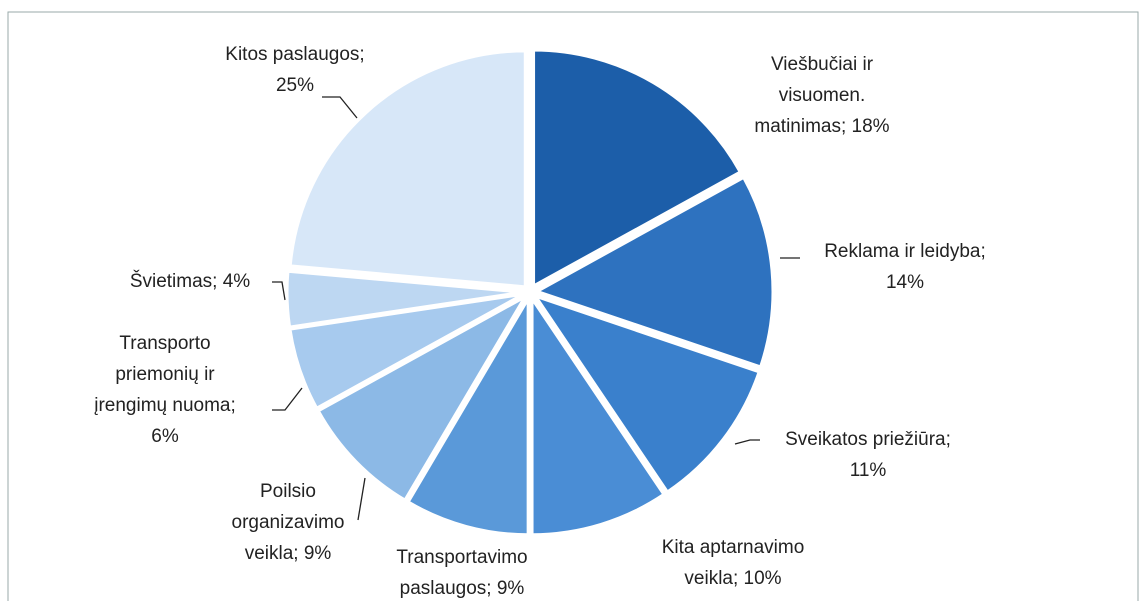 The width and height of the screenshot is (1146, 601). Describe the element at coordinates (461, 557) in the screenshot. I see `data-label: Transportavimo` at that location.